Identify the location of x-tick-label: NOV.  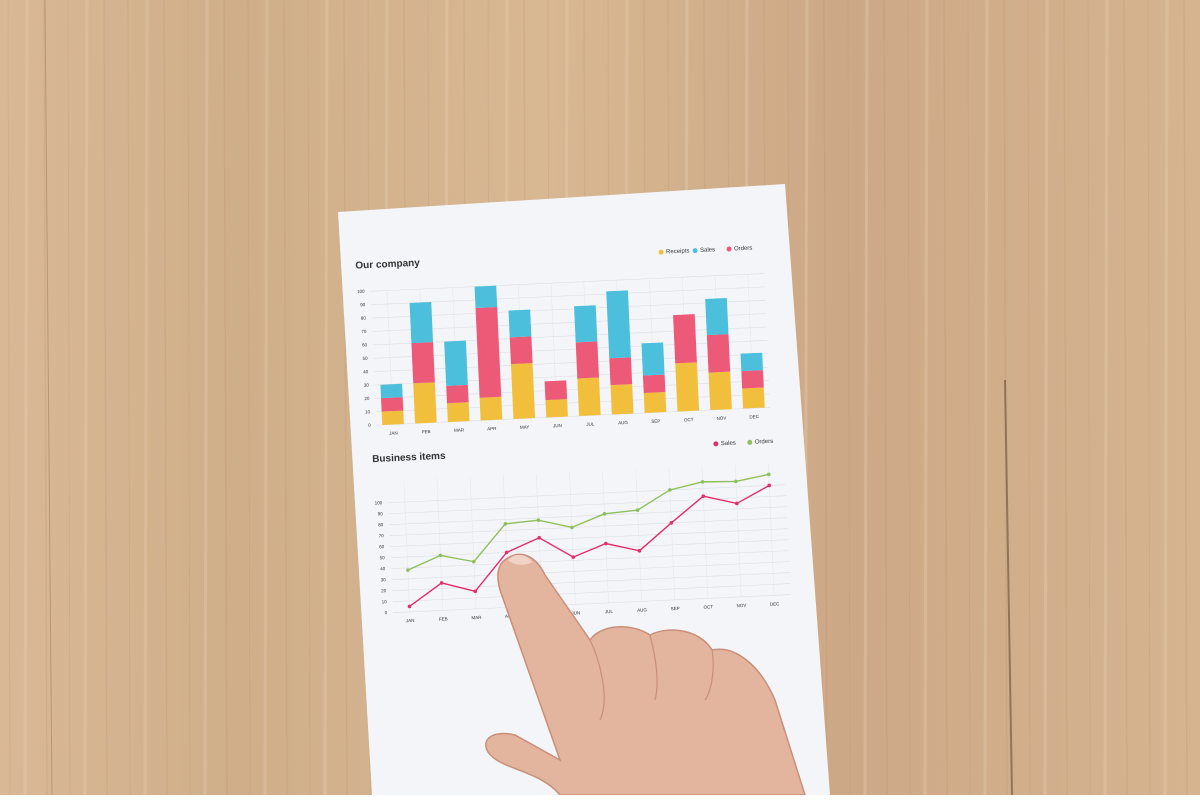
(721, 418).